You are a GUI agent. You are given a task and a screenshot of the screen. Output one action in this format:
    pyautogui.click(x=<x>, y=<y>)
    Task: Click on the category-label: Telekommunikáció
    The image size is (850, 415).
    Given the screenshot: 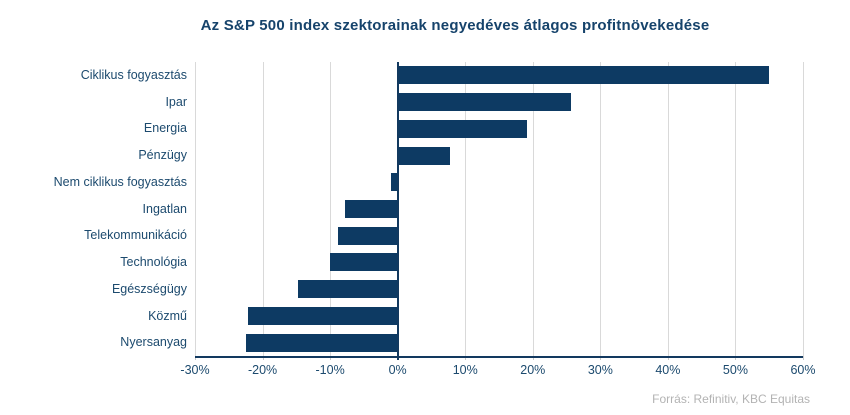 What is the action you would take?
    pyautogui.click(x=135, y=235)
    